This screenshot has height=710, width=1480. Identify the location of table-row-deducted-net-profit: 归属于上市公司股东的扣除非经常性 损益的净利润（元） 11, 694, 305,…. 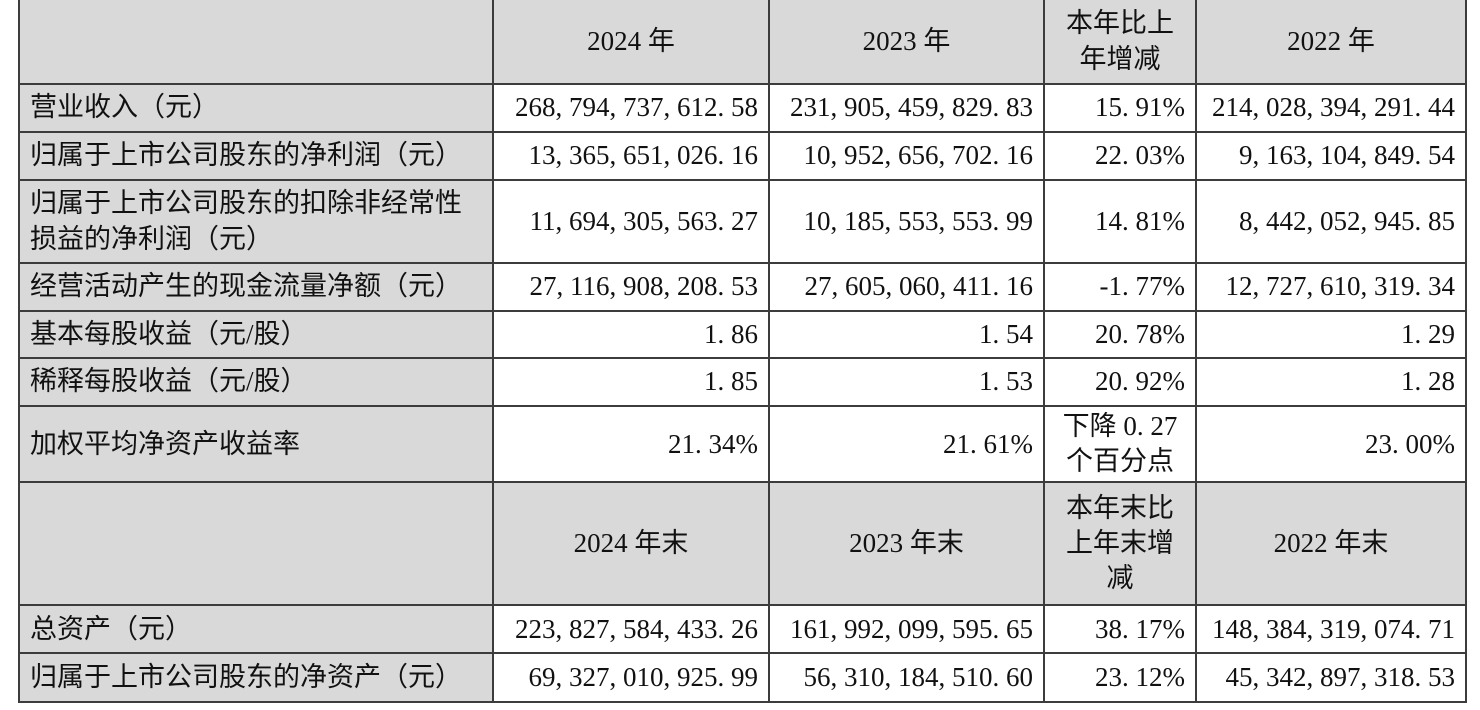
(742, 221).